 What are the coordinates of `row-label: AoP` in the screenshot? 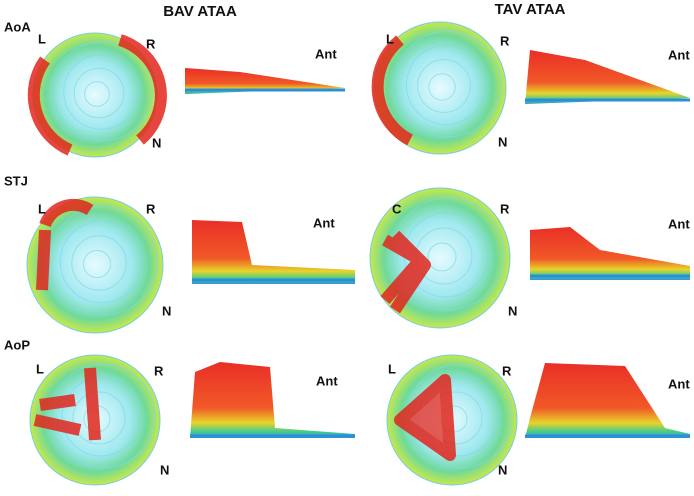 It's located at (17, 344).